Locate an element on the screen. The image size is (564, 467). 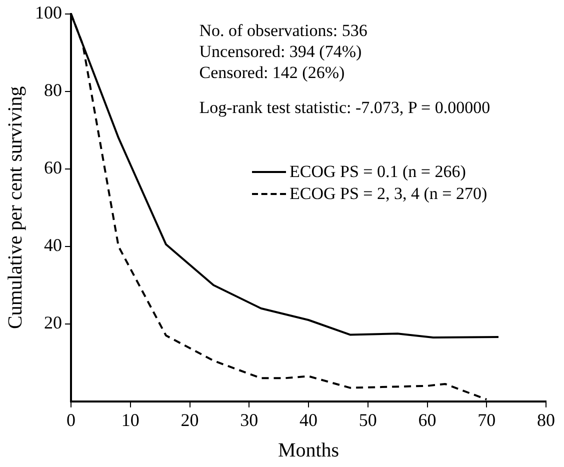
y-tick-label: 100 is located at coordinates (48, 12).